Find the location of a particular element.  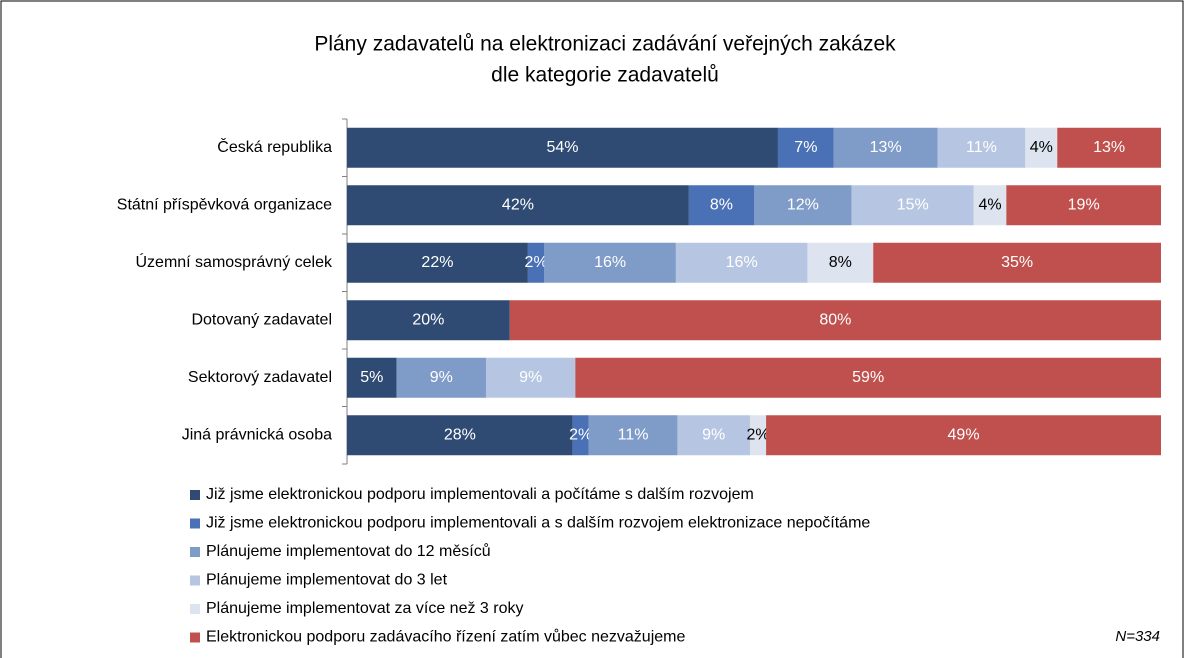

legend-label: Plánujeme implementovat do 12 měsíců is located at coordinates (348, 551).